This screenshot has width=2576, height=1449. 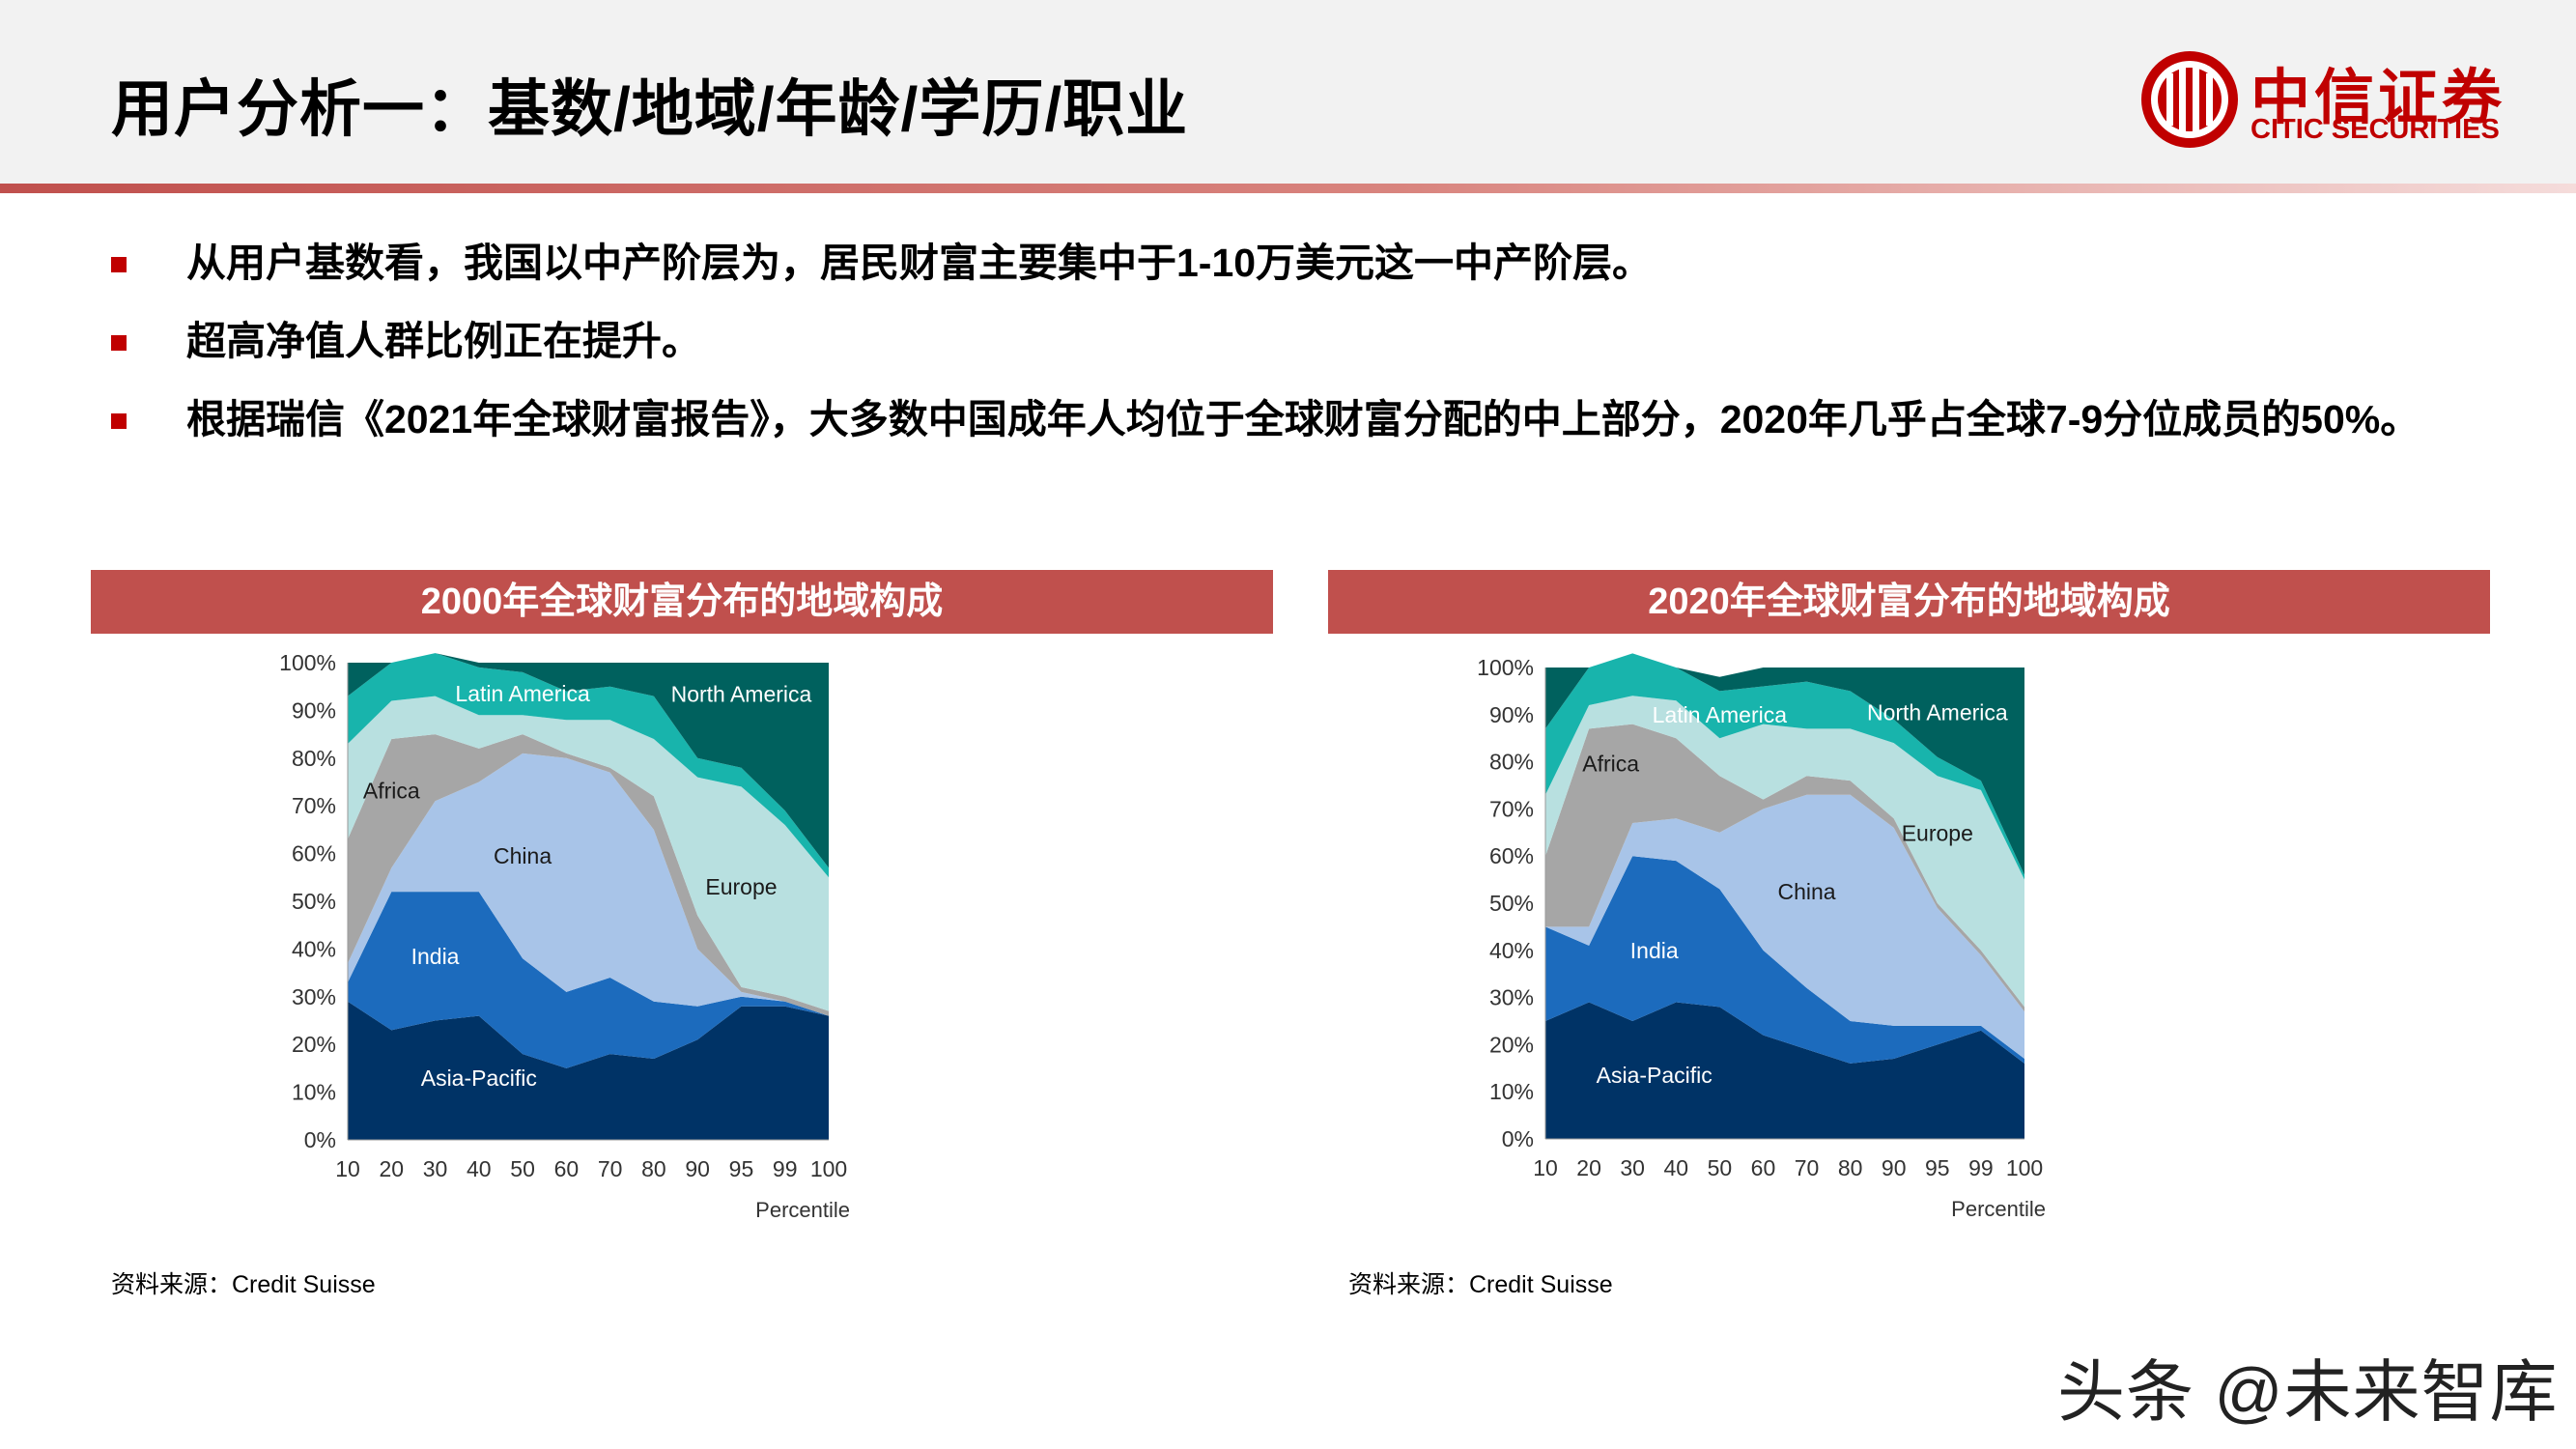 What do you see at coordinates (919, 263) in the screenshot?
I see `bullet-text: 从用户基数看，我国以中产阶层为，居民财富主要集中于1-10万美元这一中产阶层。` at bounding box center [919, 263].